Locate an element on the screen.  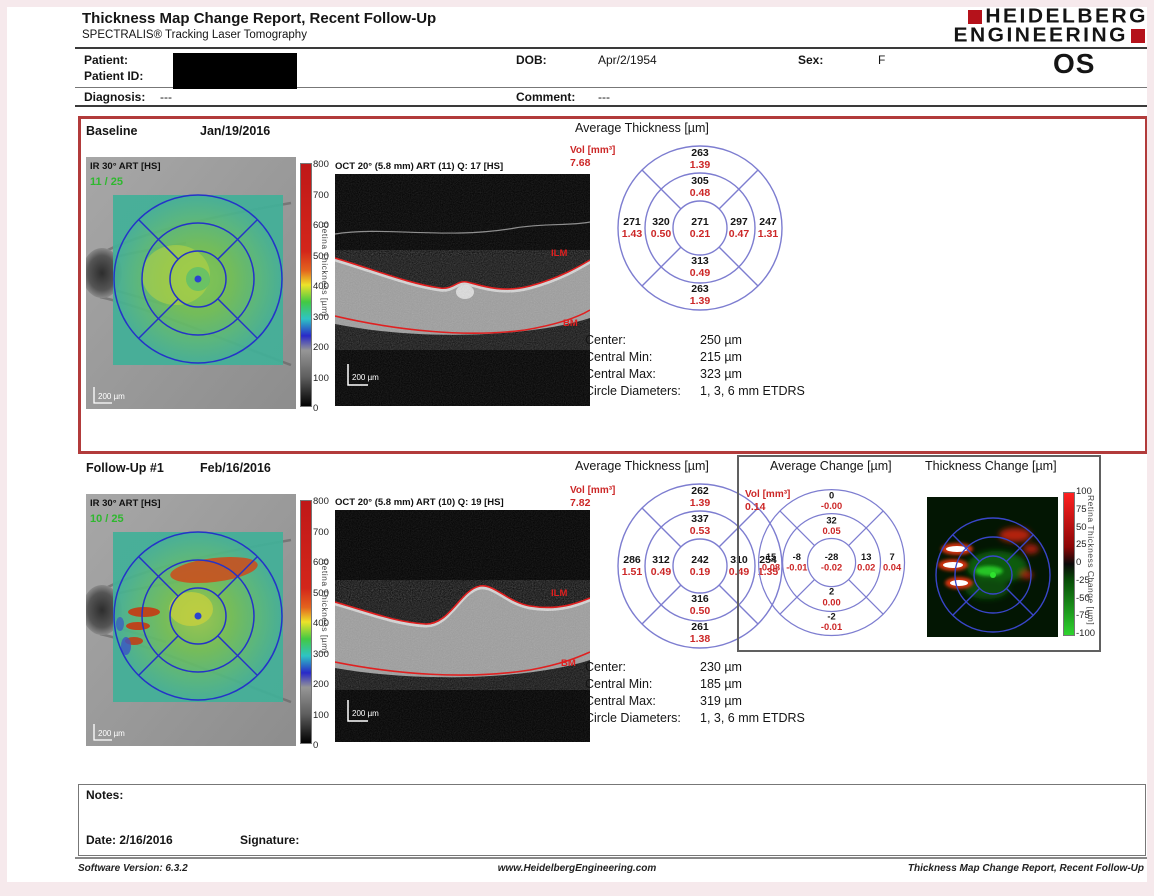
etdrs-zone: 337 0.53 is located at coordinates (700, 525).